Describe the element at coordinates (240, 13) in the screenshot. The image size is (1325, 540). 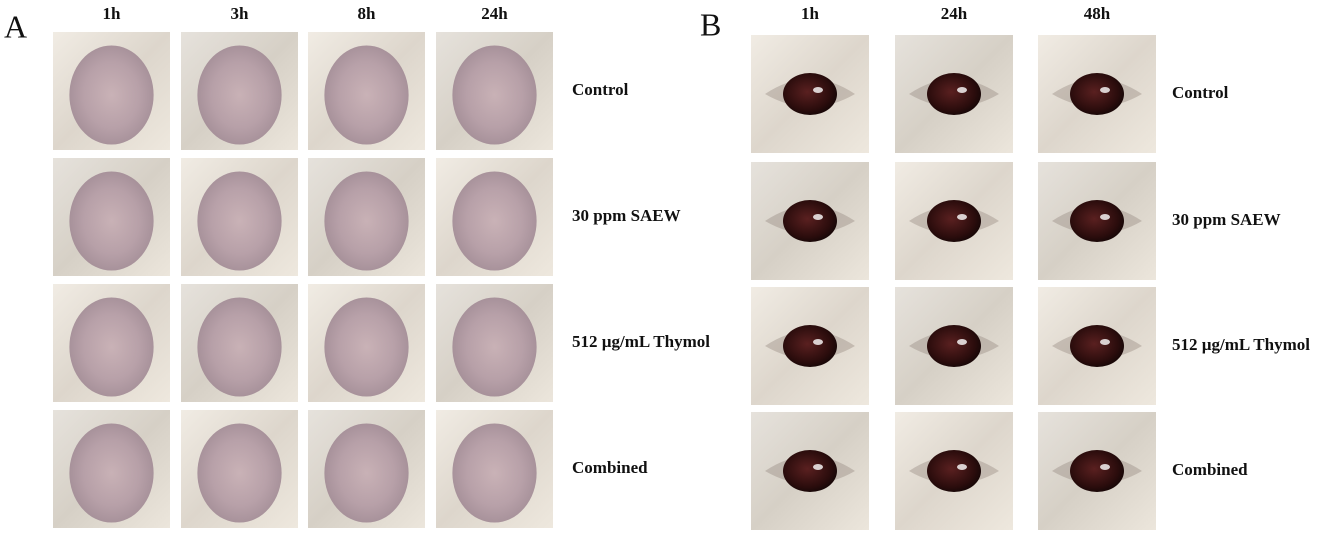
I see `column-header: 3h` at that location.